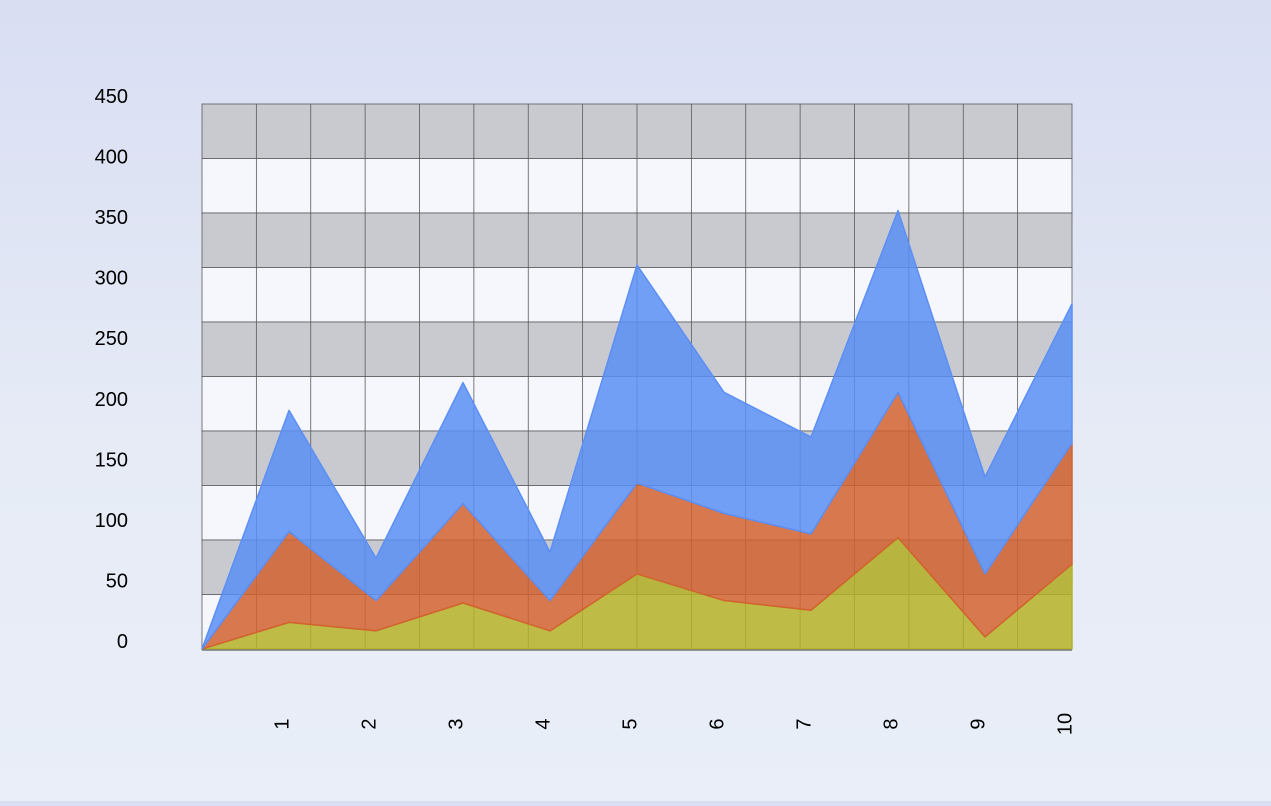 The height and width of the screenshot is (806, 1271). I want to click on x-tick-label: 5, so click(630, 723).